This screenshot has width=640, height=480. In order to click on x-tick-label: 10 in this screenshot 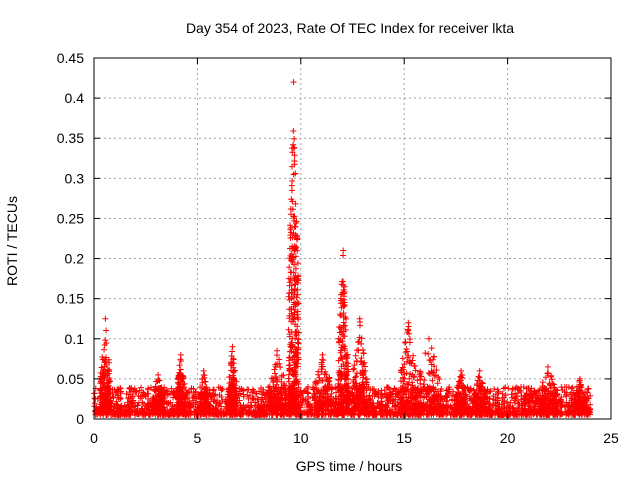, I will do `click(301, 438)`.